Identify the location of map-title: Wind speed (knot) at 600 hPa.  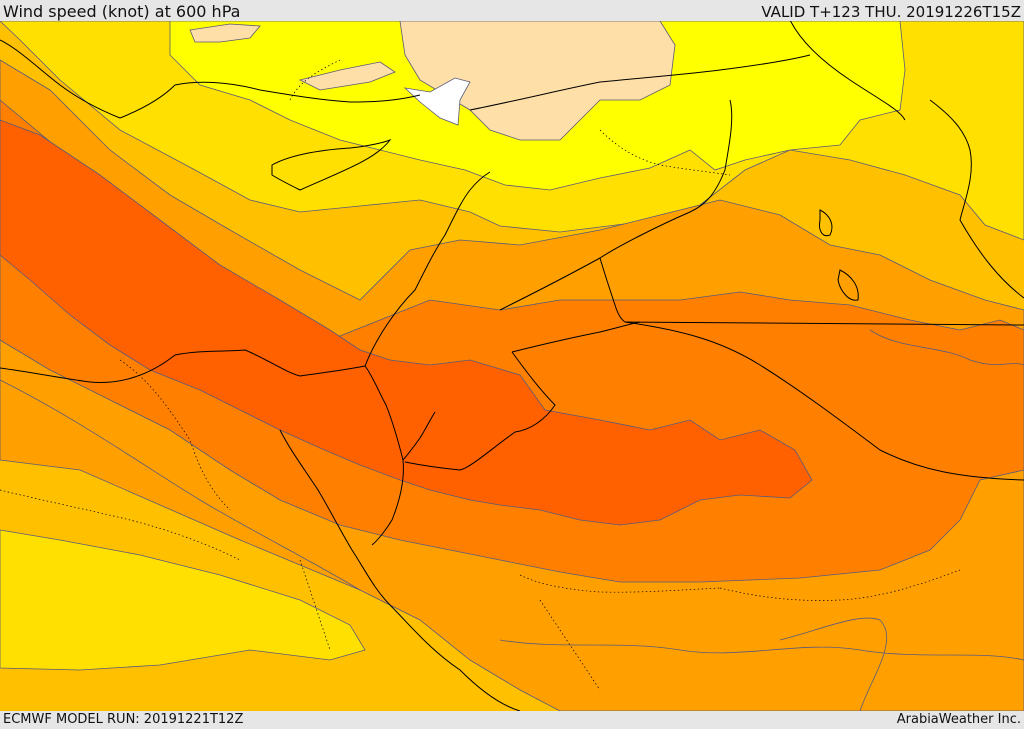
(122, 11).